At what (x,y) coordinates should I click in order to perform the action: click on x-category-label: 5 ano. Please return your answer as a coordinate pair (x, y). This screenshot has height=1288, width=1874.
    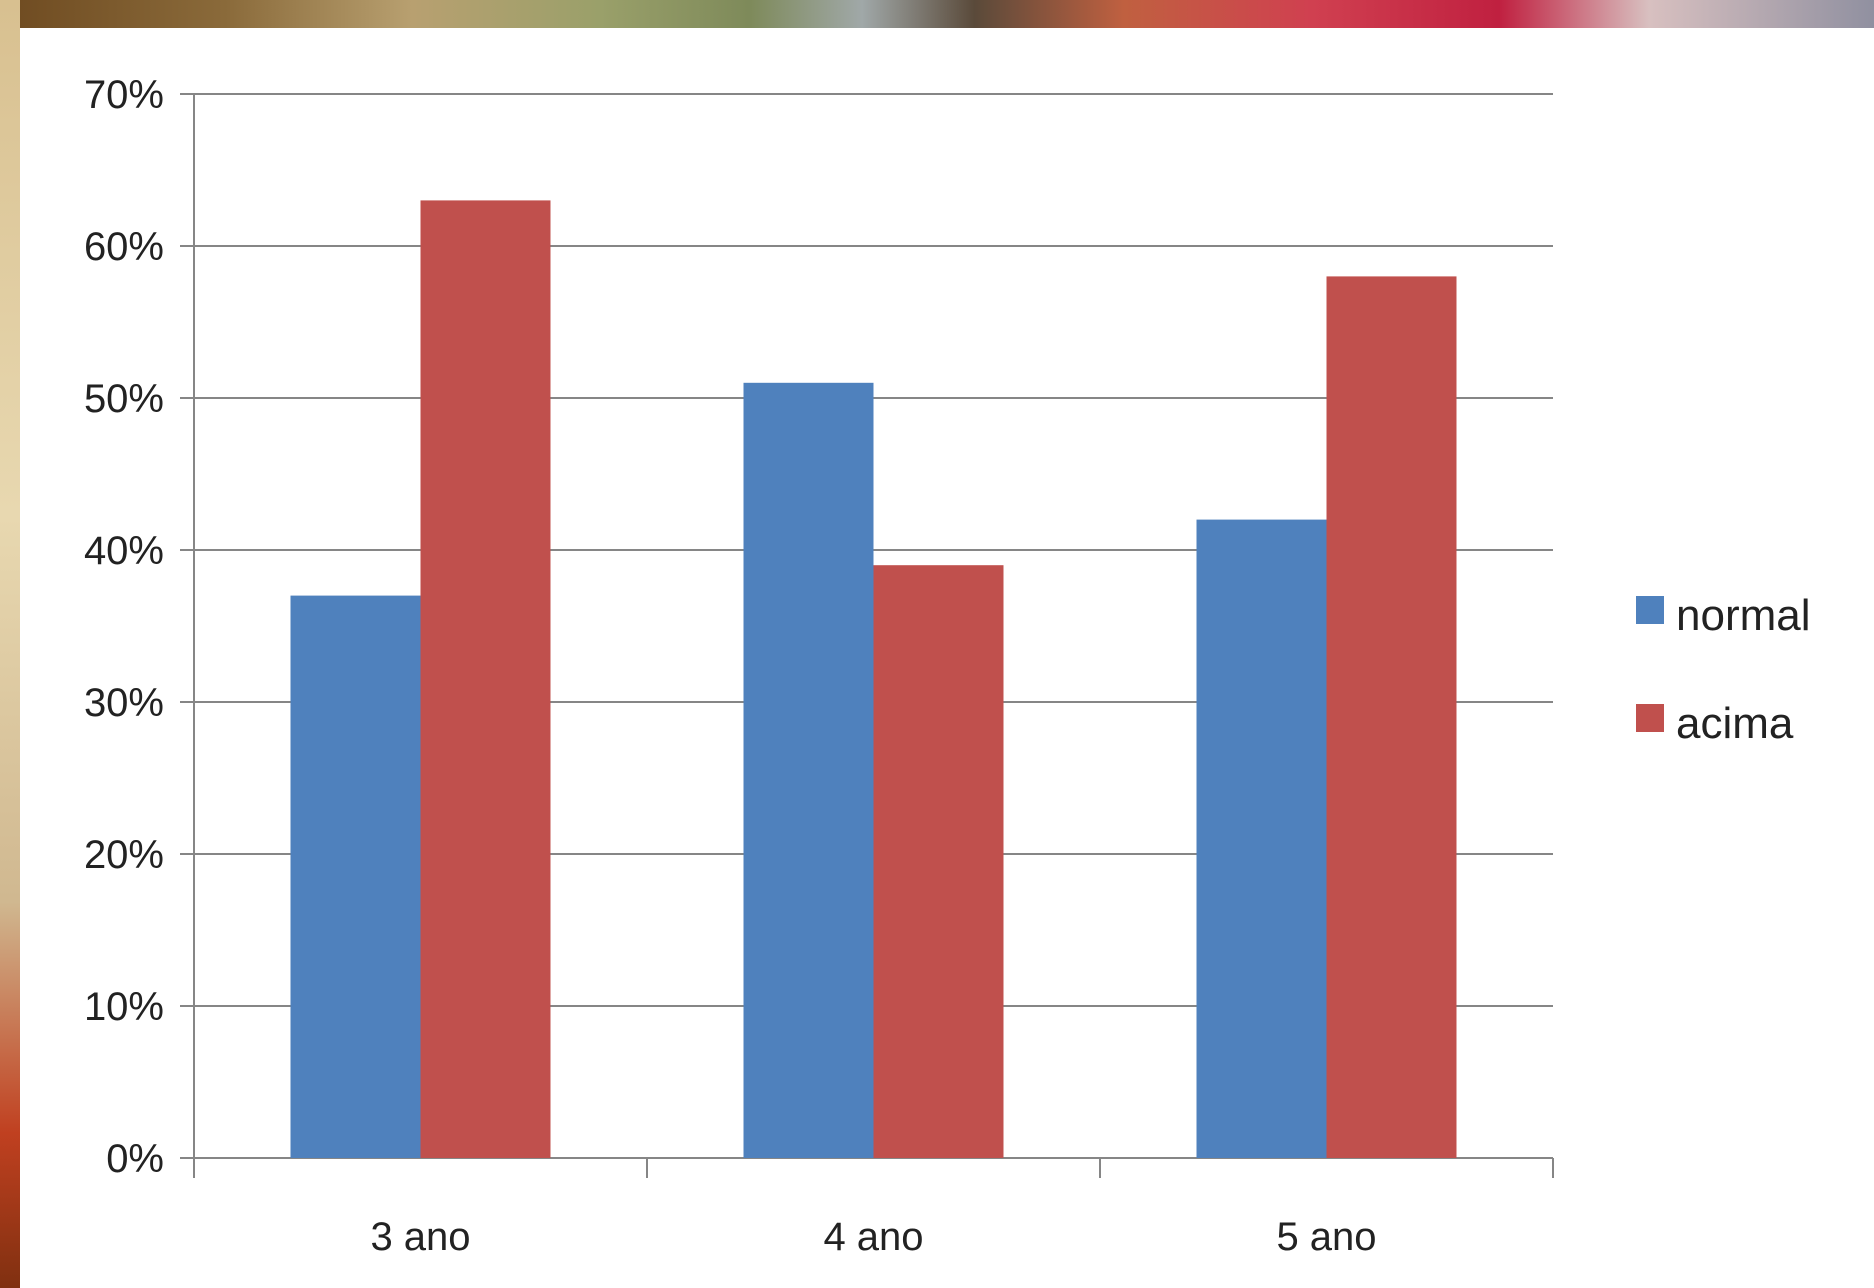
    Looking at the image, I should click on (1326, 1237).